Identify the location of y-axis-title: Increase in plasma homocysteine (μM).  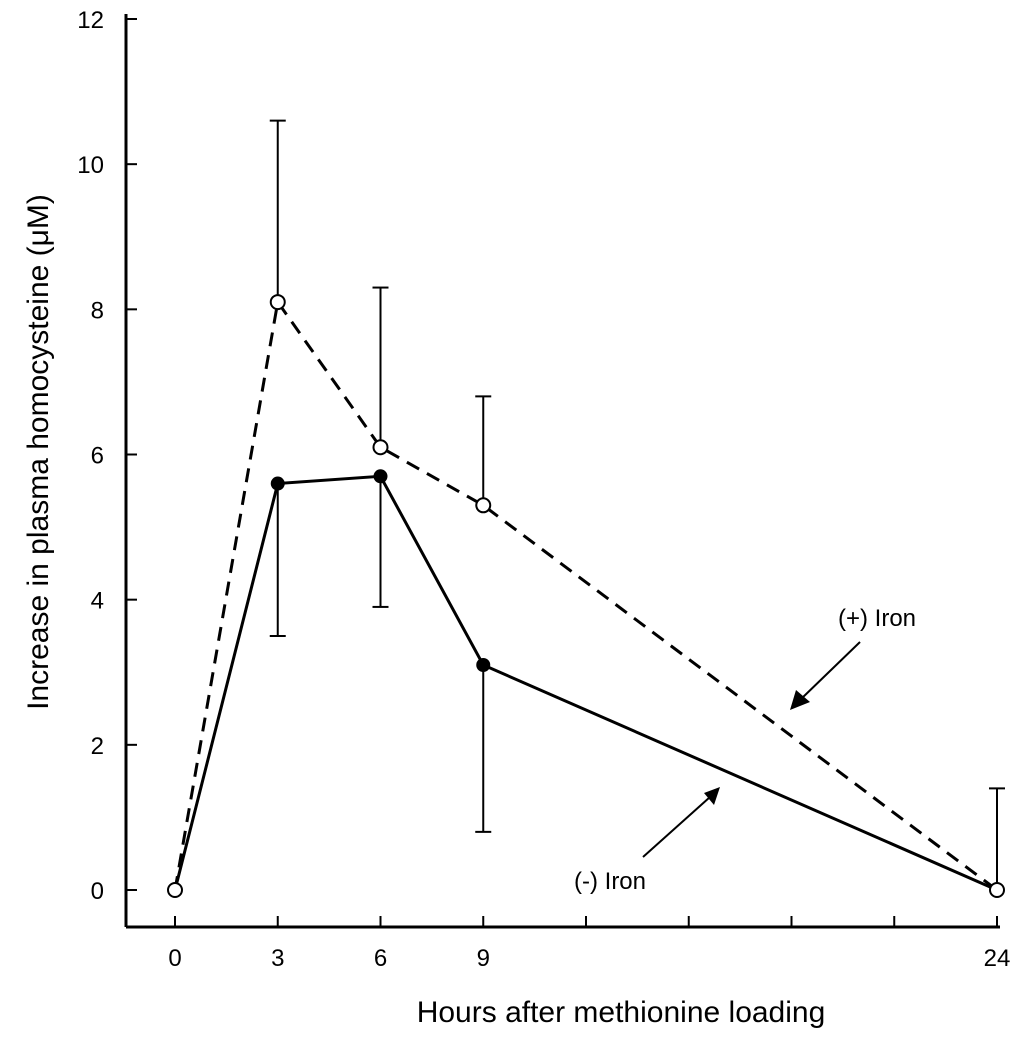
(38, 452).